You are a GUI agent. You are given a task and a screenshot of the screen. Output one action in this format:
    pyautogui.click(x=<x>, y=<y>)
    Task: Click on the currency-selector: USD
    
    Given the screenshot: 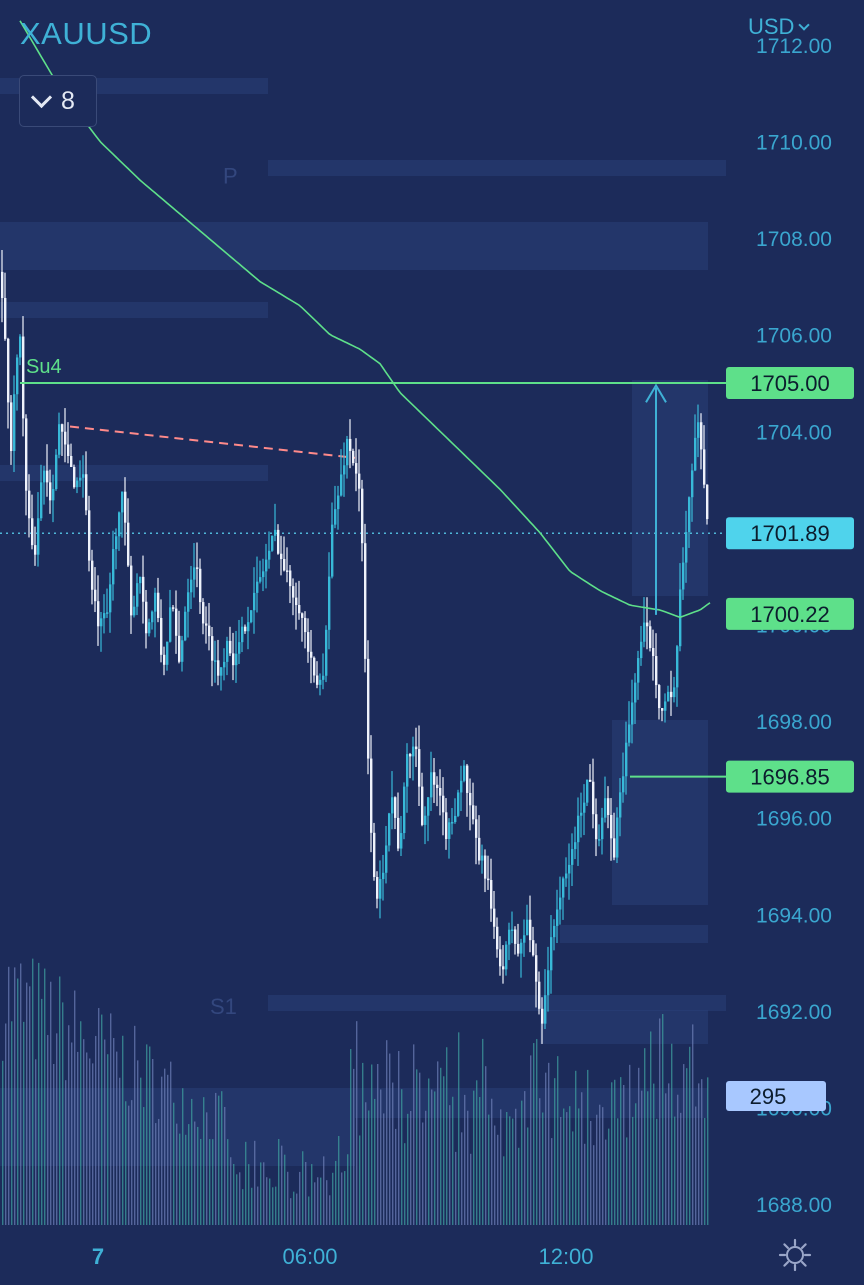 What is the action you would take?
    pyautogui.click(x=779, y=27)
    